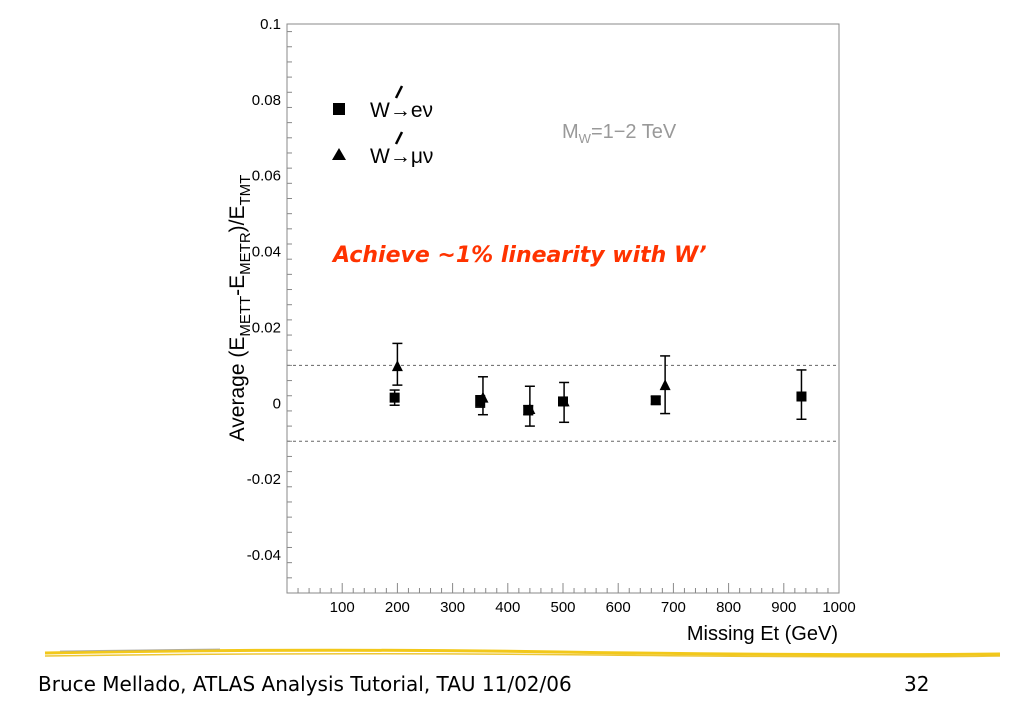 The width and height of the screenshot is (1023, 708). What do you see at coordinates (783, 607) in the screenshot?
I see `x-tick-label: 900` at bounding box center [783, 607].